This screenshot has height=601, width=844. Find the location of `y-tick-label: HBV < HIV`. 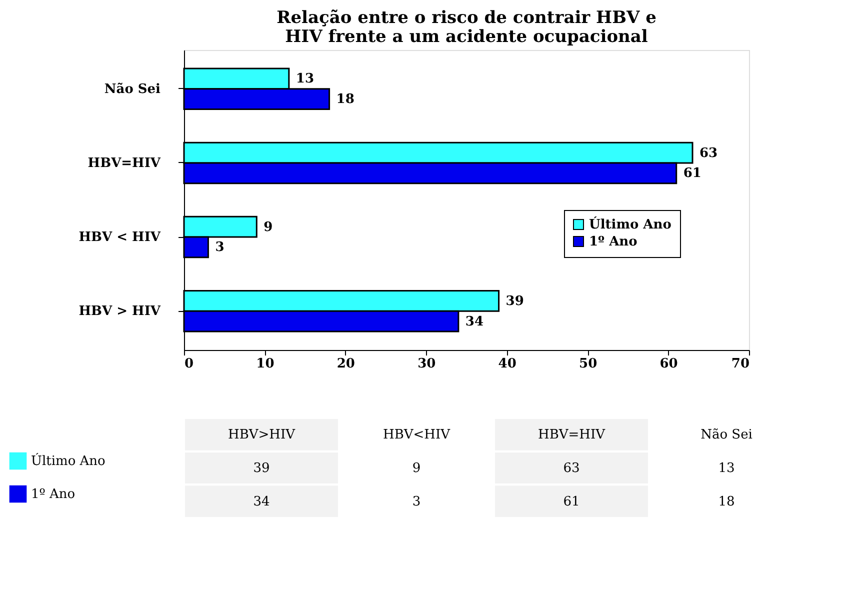

y-tick-label: HBV < HIV is located at coordinates (120, 238).